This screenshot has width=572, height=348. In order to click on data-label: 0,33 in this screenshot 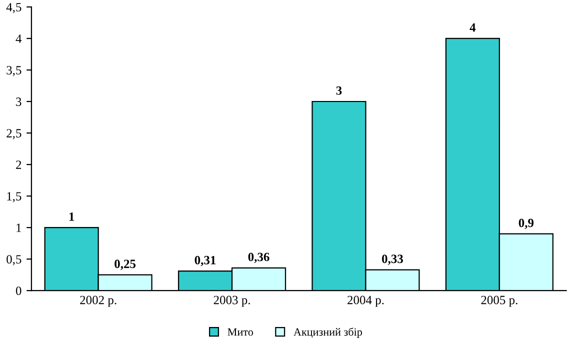, I will do `click(392, 259)`.